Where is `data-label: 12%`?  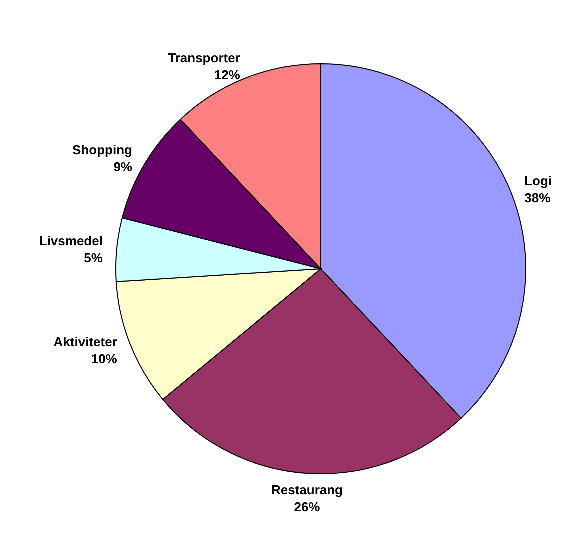 data-label: 12% is located at coordinates (227, 74).